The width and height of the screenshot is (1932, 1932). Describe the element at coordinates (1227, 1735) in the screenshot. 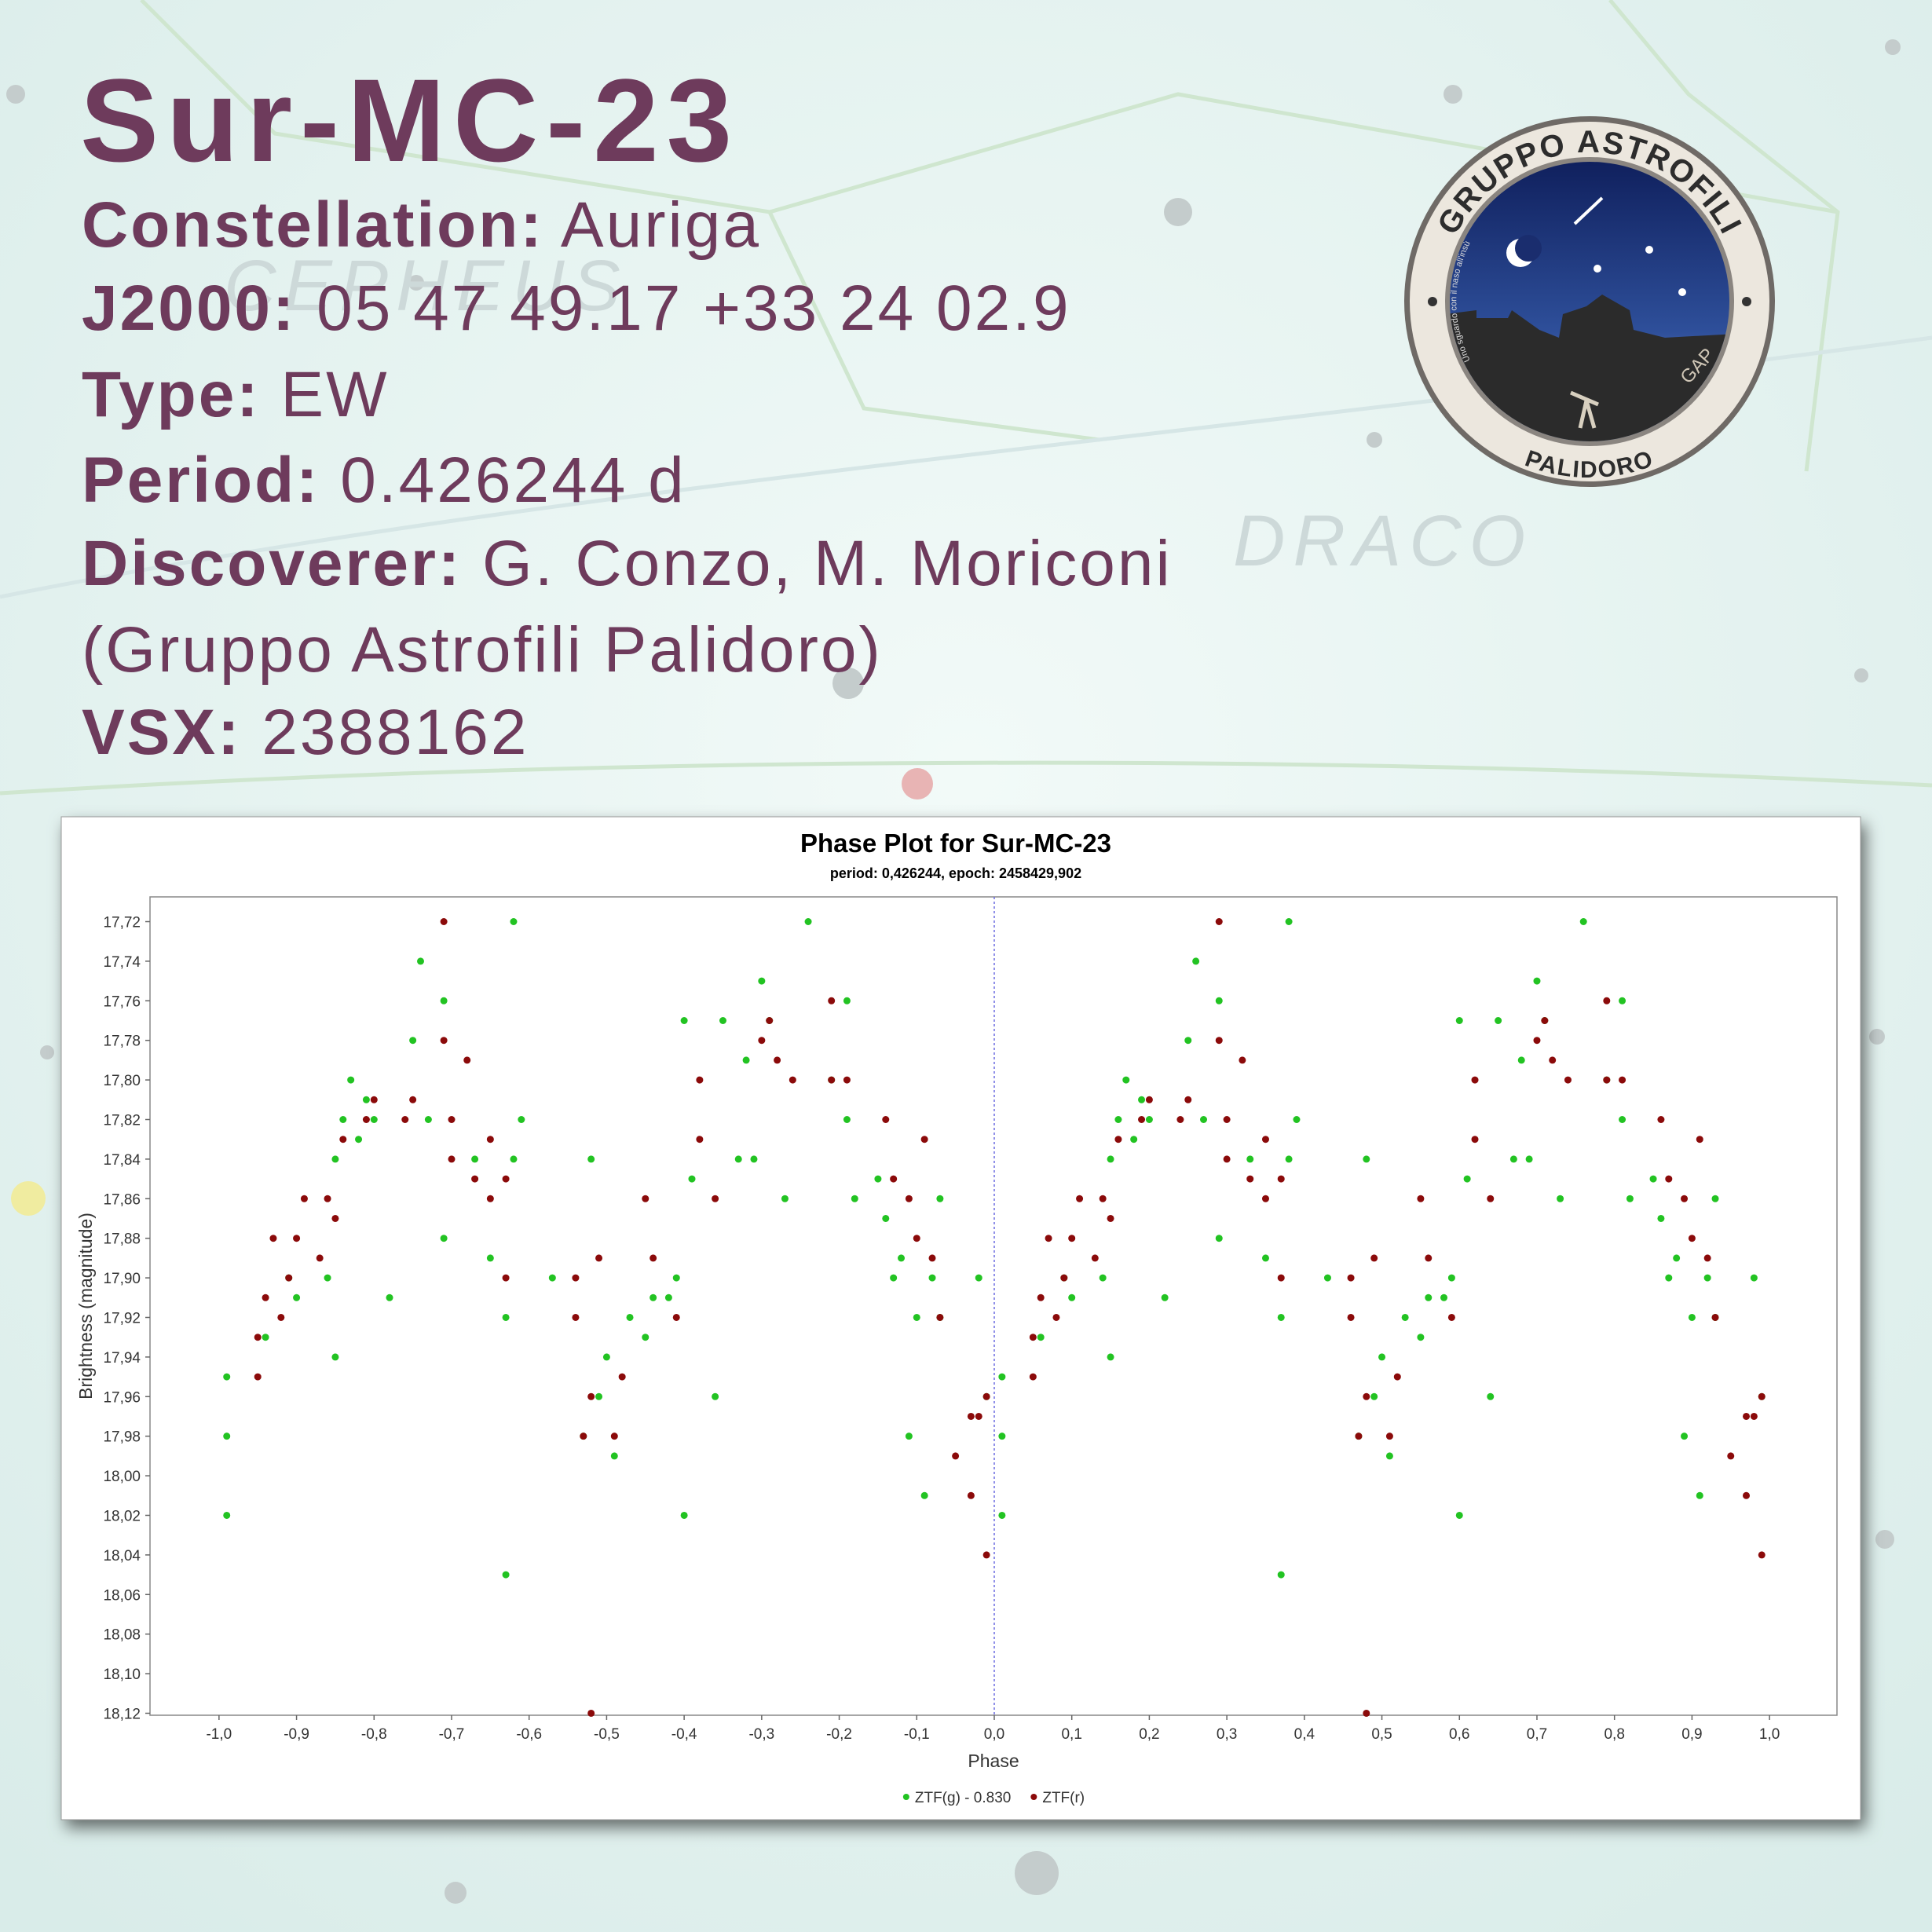

I see `x-tick-label: 0,3` at that location.